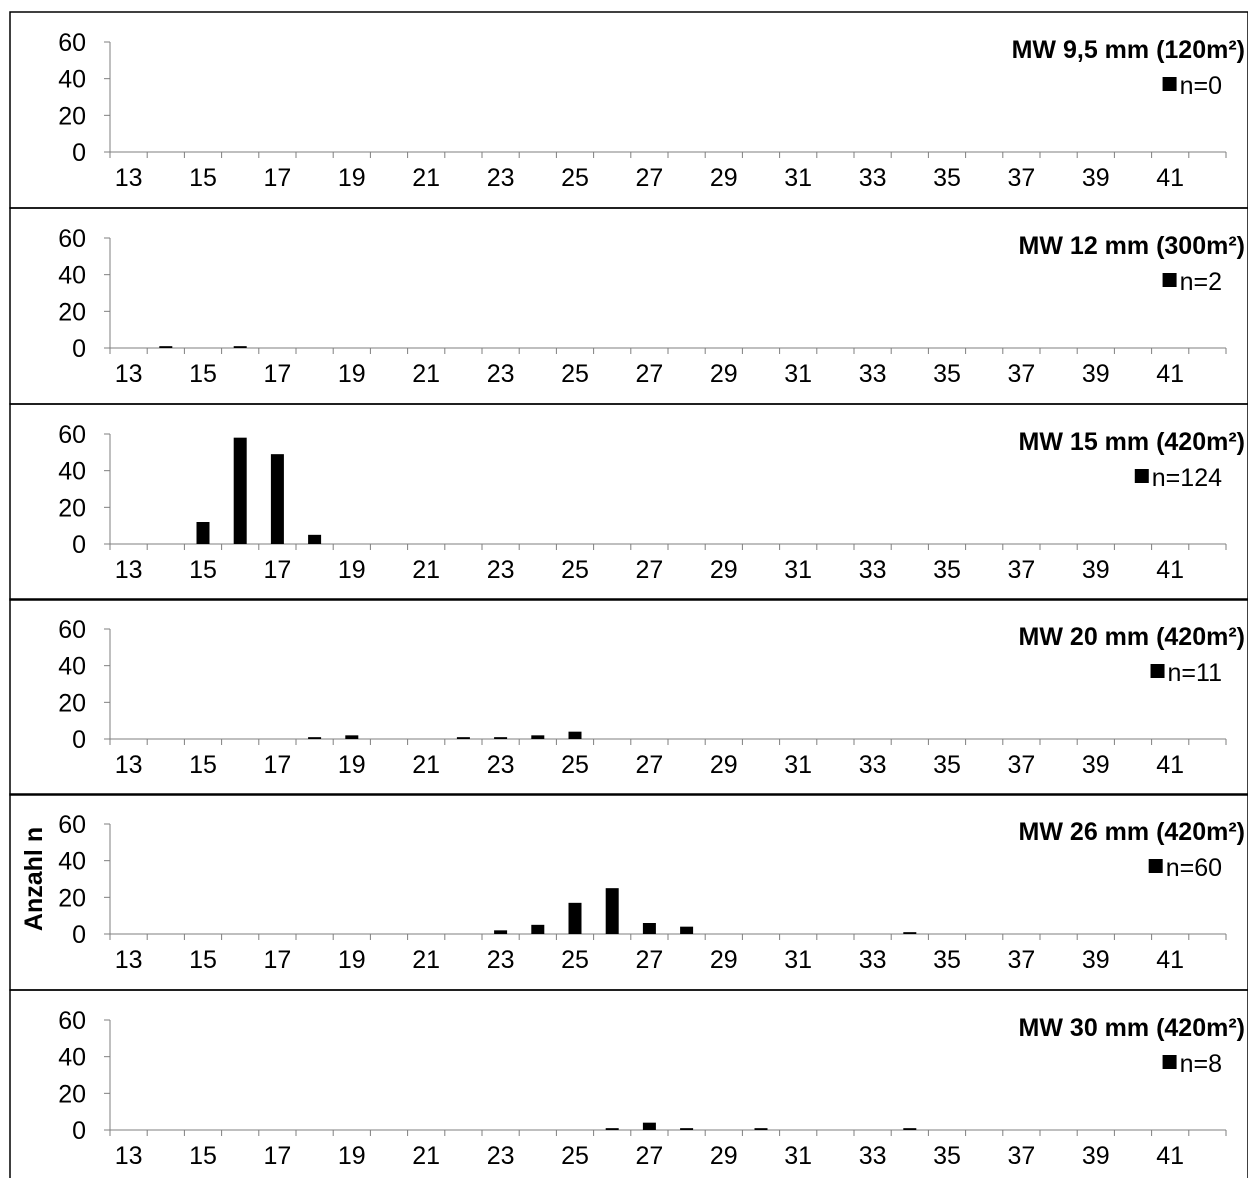 This screenshot has height=1178, width=1248. I want to click on panel-title: MW 12 mm (300m²), so click(1132, 246).